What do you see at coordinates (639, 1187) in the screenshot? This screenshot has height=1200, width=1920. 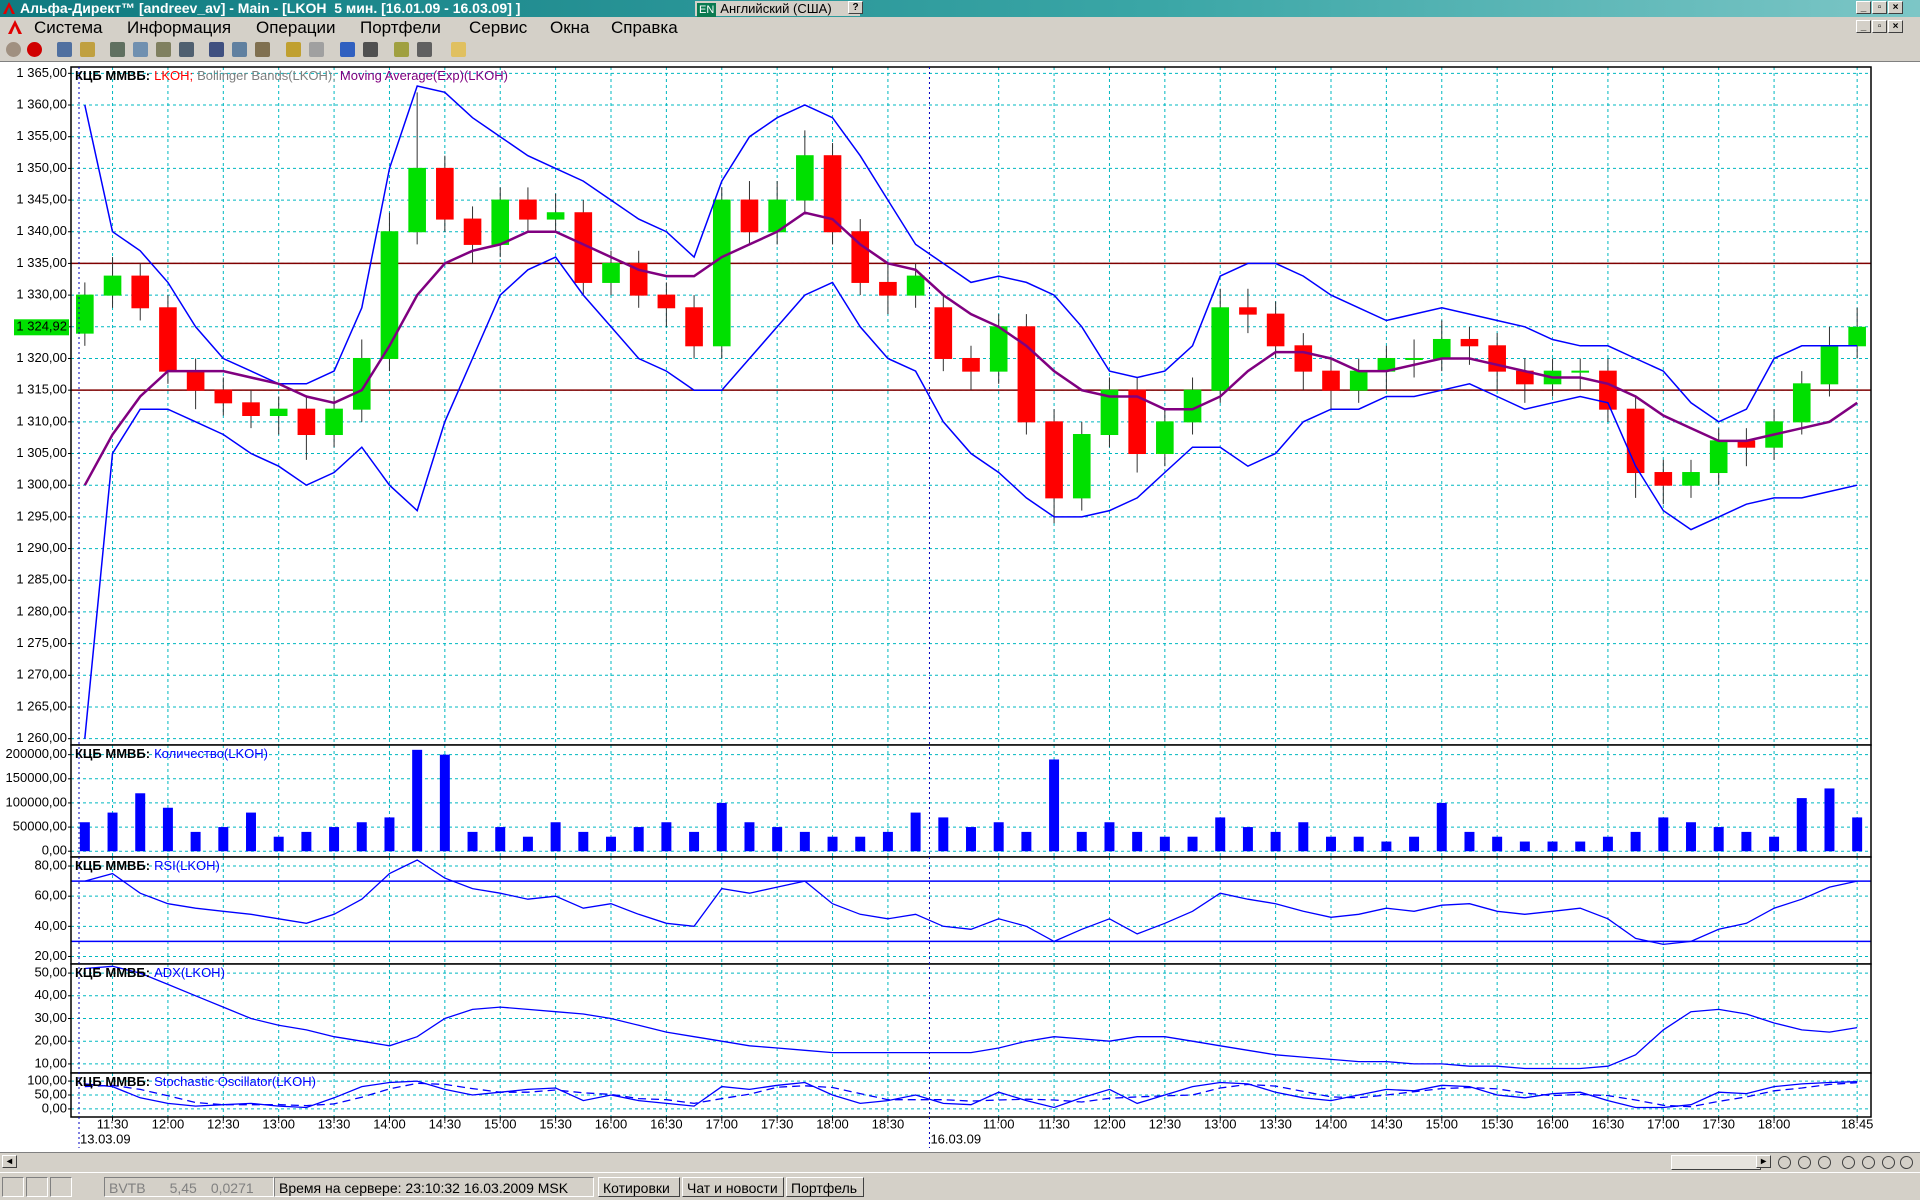 I see `status-tab: Котировки` at bounding box center [639, 1187].